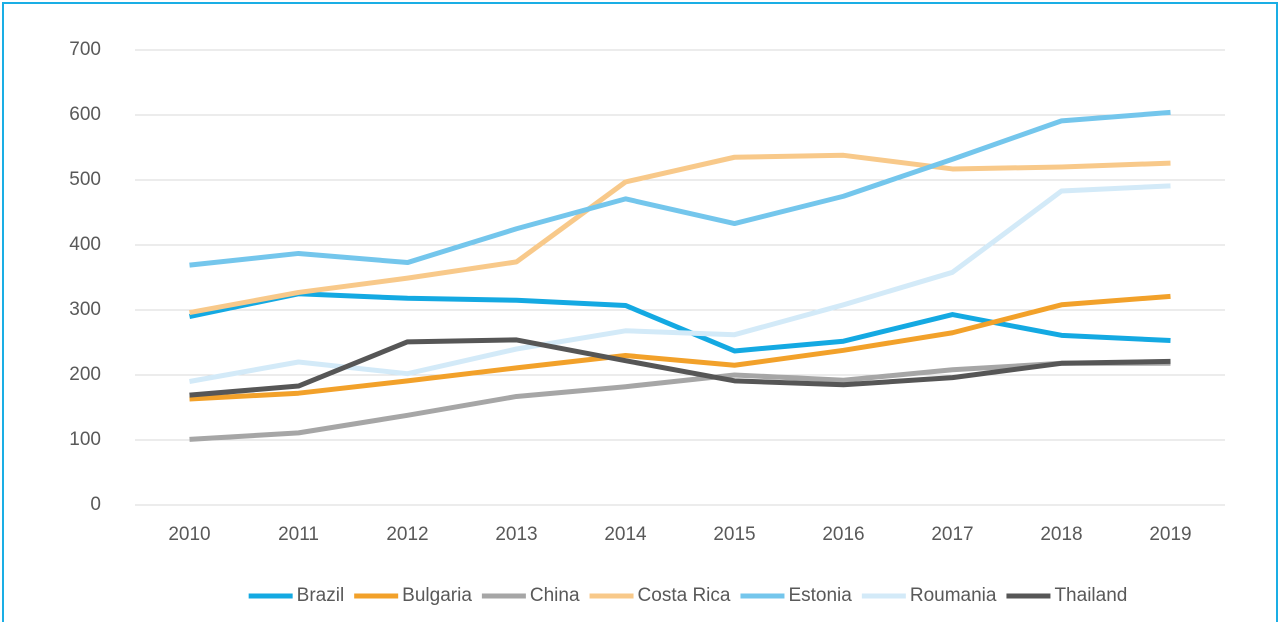 The image size is (1281, 622). Describe the element at coordinates (734, 534) in the screenshot. I see `x-tick-label: 2015` at that location.